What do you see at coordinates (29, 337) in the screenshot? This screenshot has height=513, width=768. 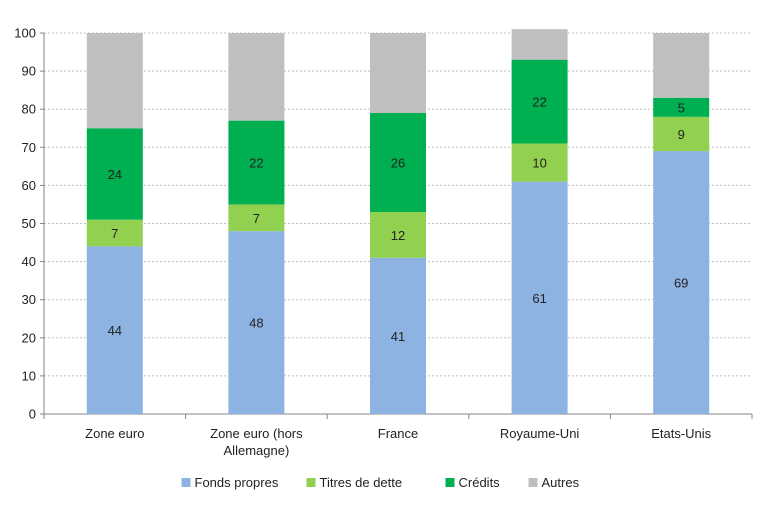 I see `y-tick-label: 20` at bounding box center [29, 337].